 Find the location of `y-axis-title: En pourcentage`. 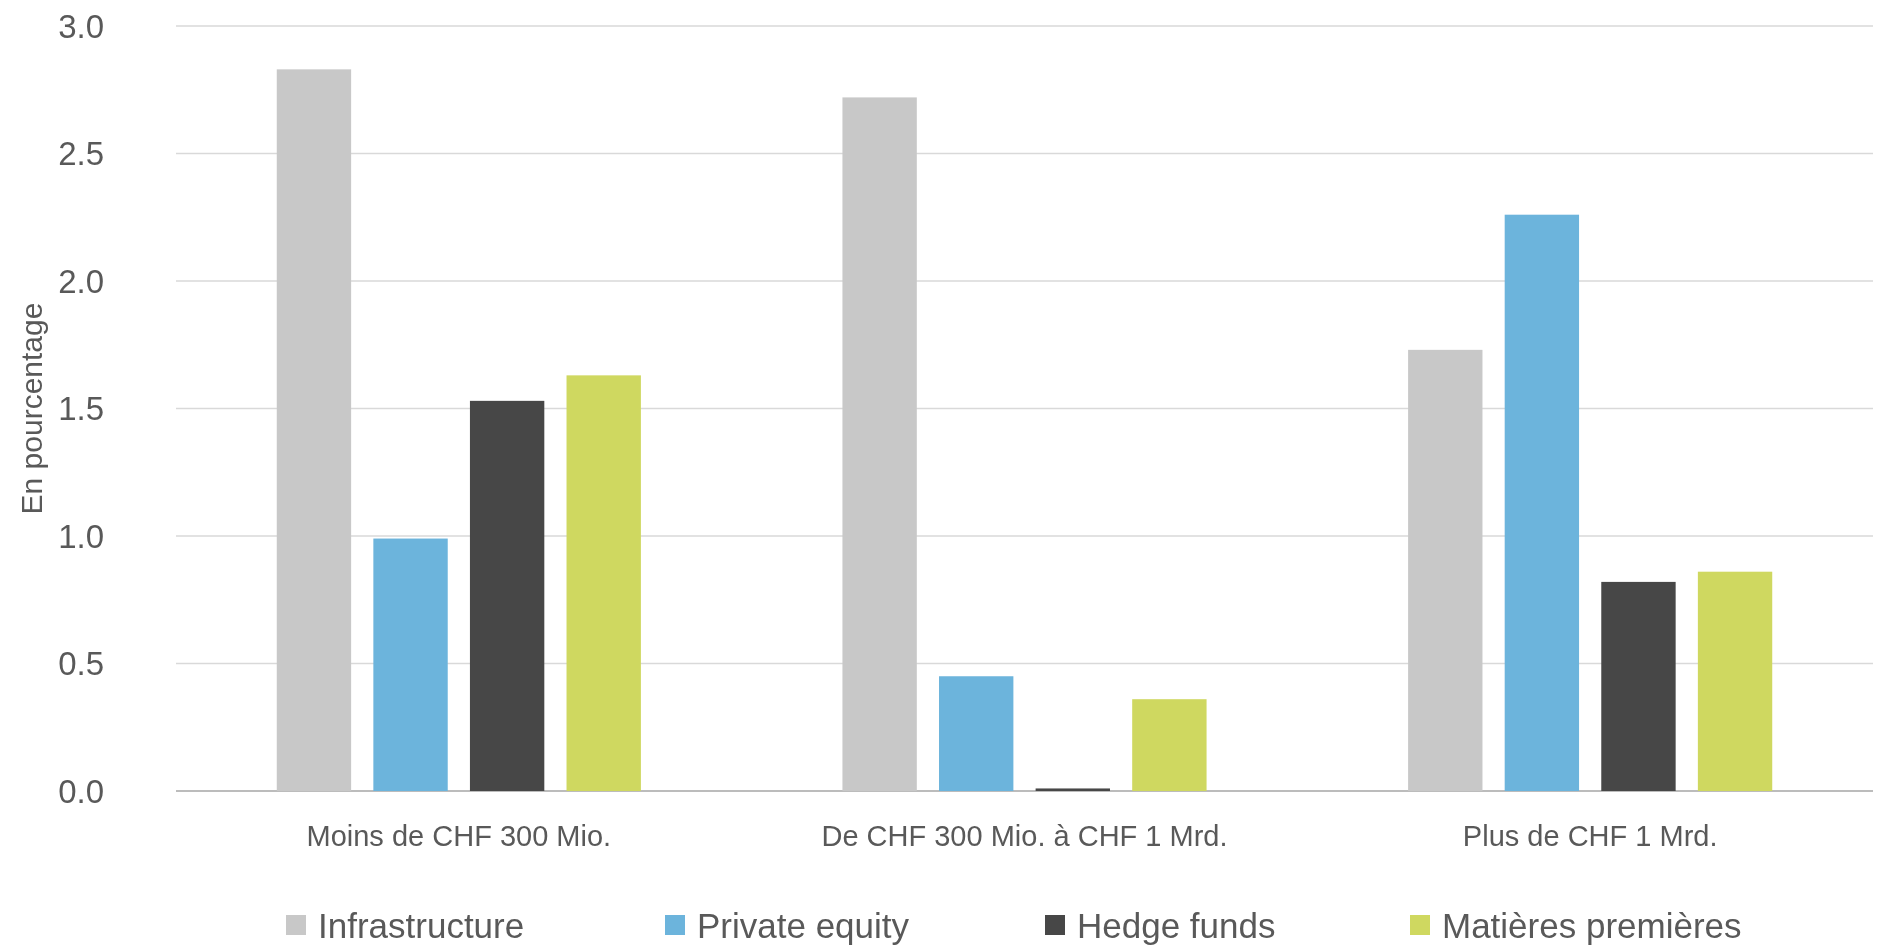

y-axis-title: En pourcentage is located at coordinates (31, 408).